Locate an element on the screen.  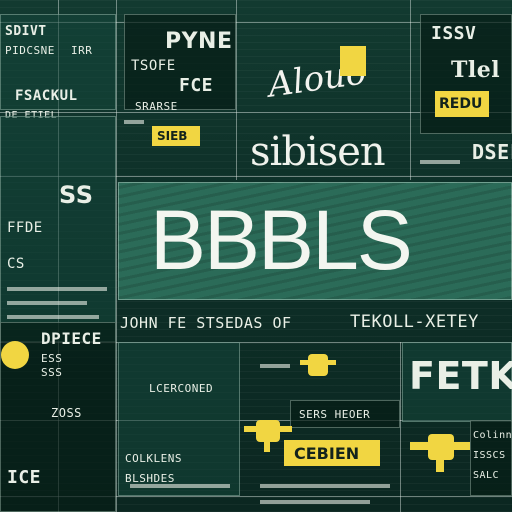
top-mid-panel: PYNE TSOFE FCE SRARSE is located at coordinates (180, 63).